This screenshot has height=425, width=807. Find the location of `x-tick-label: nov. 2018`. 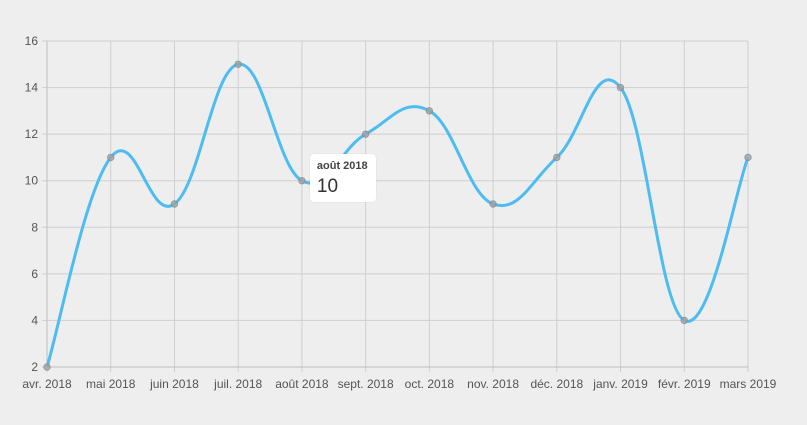

x-tick-label: nov. 2018 is located at coordinates (493, 384).